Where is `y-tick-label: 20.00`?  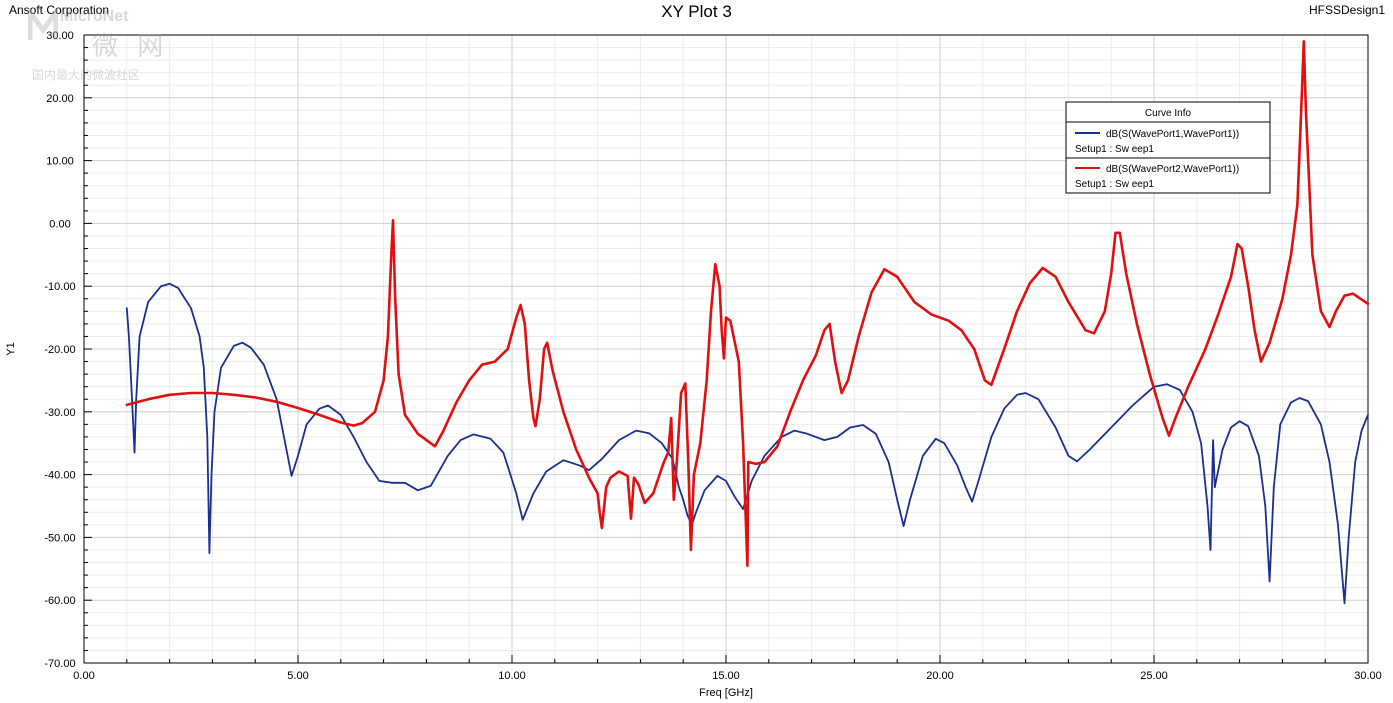 y-tick-label: 20.00 is located at coordinates (60, 99).